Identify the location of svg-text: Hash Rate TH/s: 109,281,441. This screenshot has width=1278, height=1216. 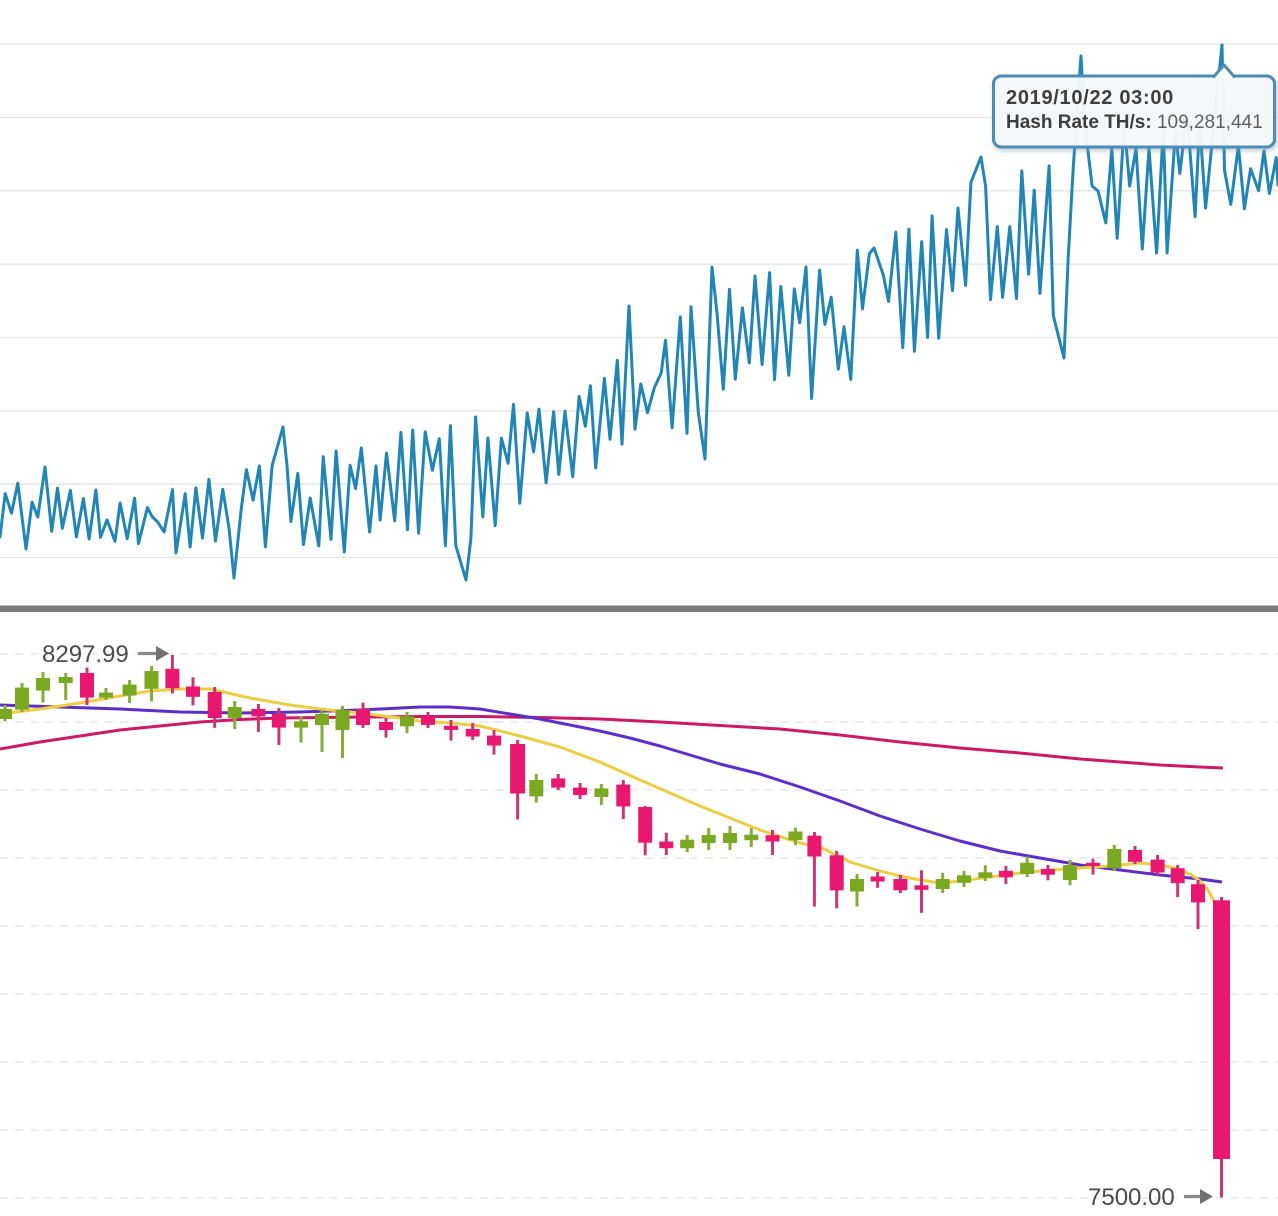
(1134, 122).